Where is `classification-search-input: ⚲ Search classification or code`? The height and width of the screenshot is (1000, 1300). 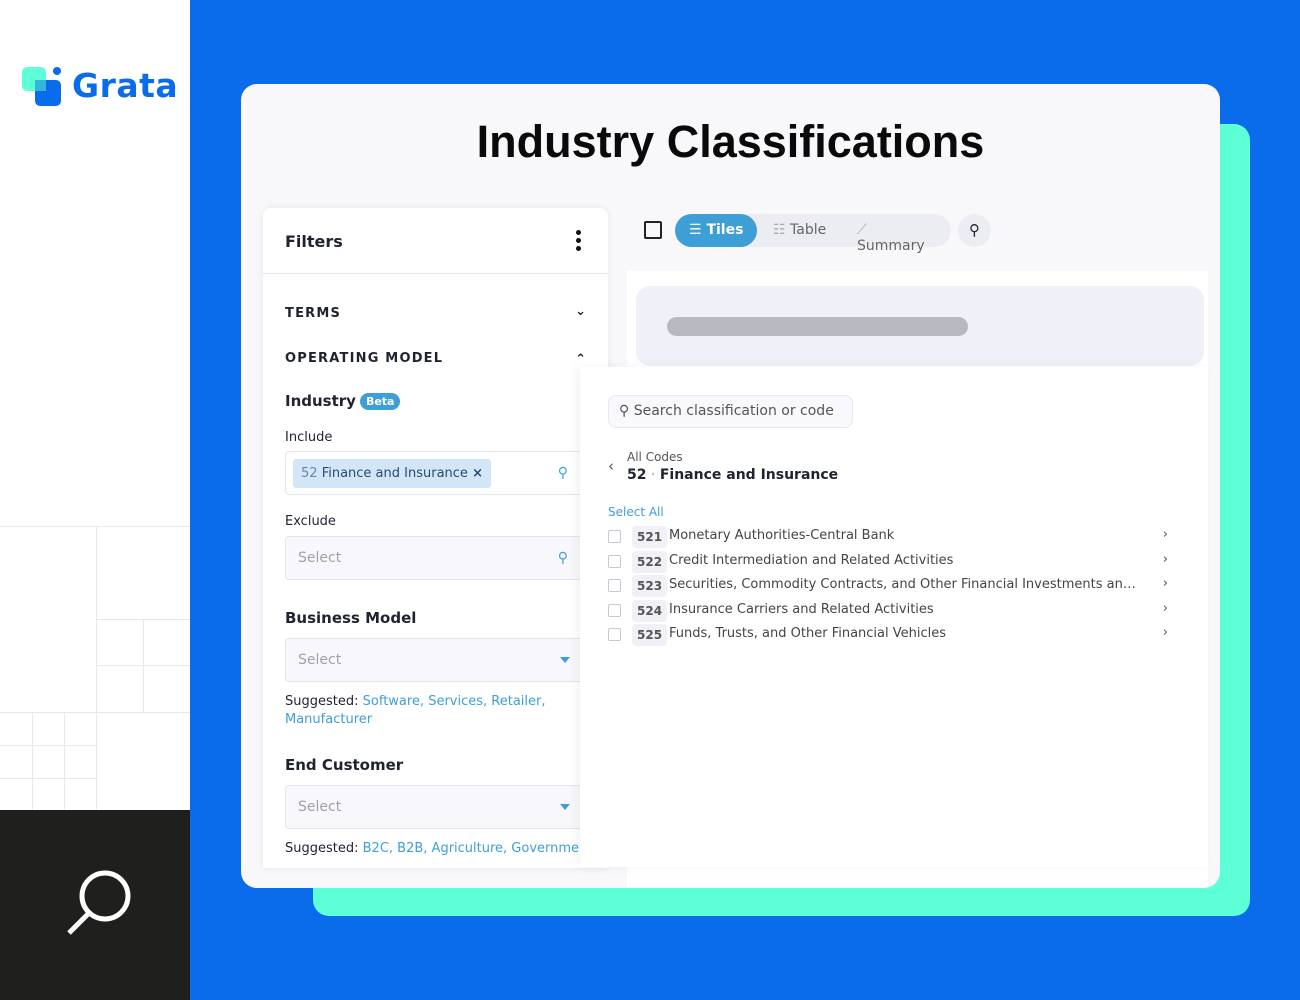 classification-search-input: ⚲ Search classification or code is located at coordinates (730, 411).